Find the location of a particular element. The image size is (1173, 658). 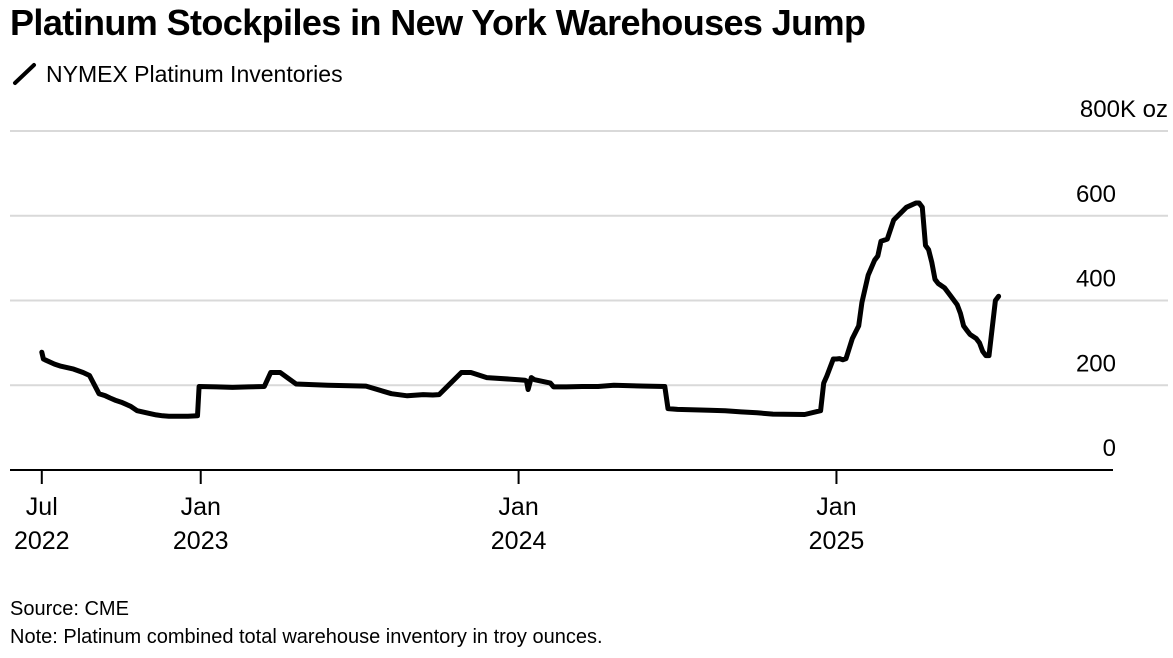

legend: NYMEX Platinum Inventories is located at coordinates (176, 74).